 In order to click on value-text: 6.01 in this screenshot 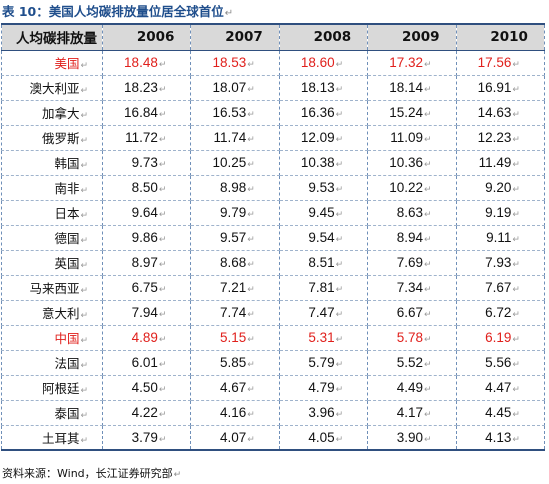, I will do `click(144, 362)`.